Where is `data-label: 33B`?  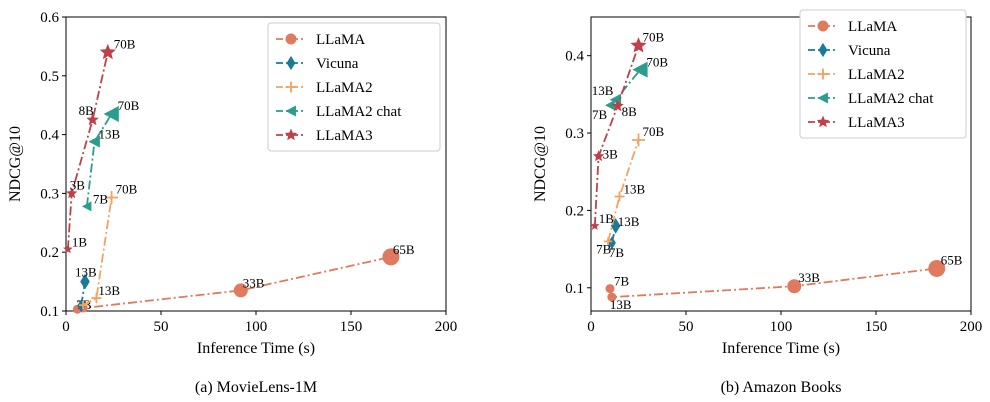 data-label: 33B is located at coordinates (254, 282).